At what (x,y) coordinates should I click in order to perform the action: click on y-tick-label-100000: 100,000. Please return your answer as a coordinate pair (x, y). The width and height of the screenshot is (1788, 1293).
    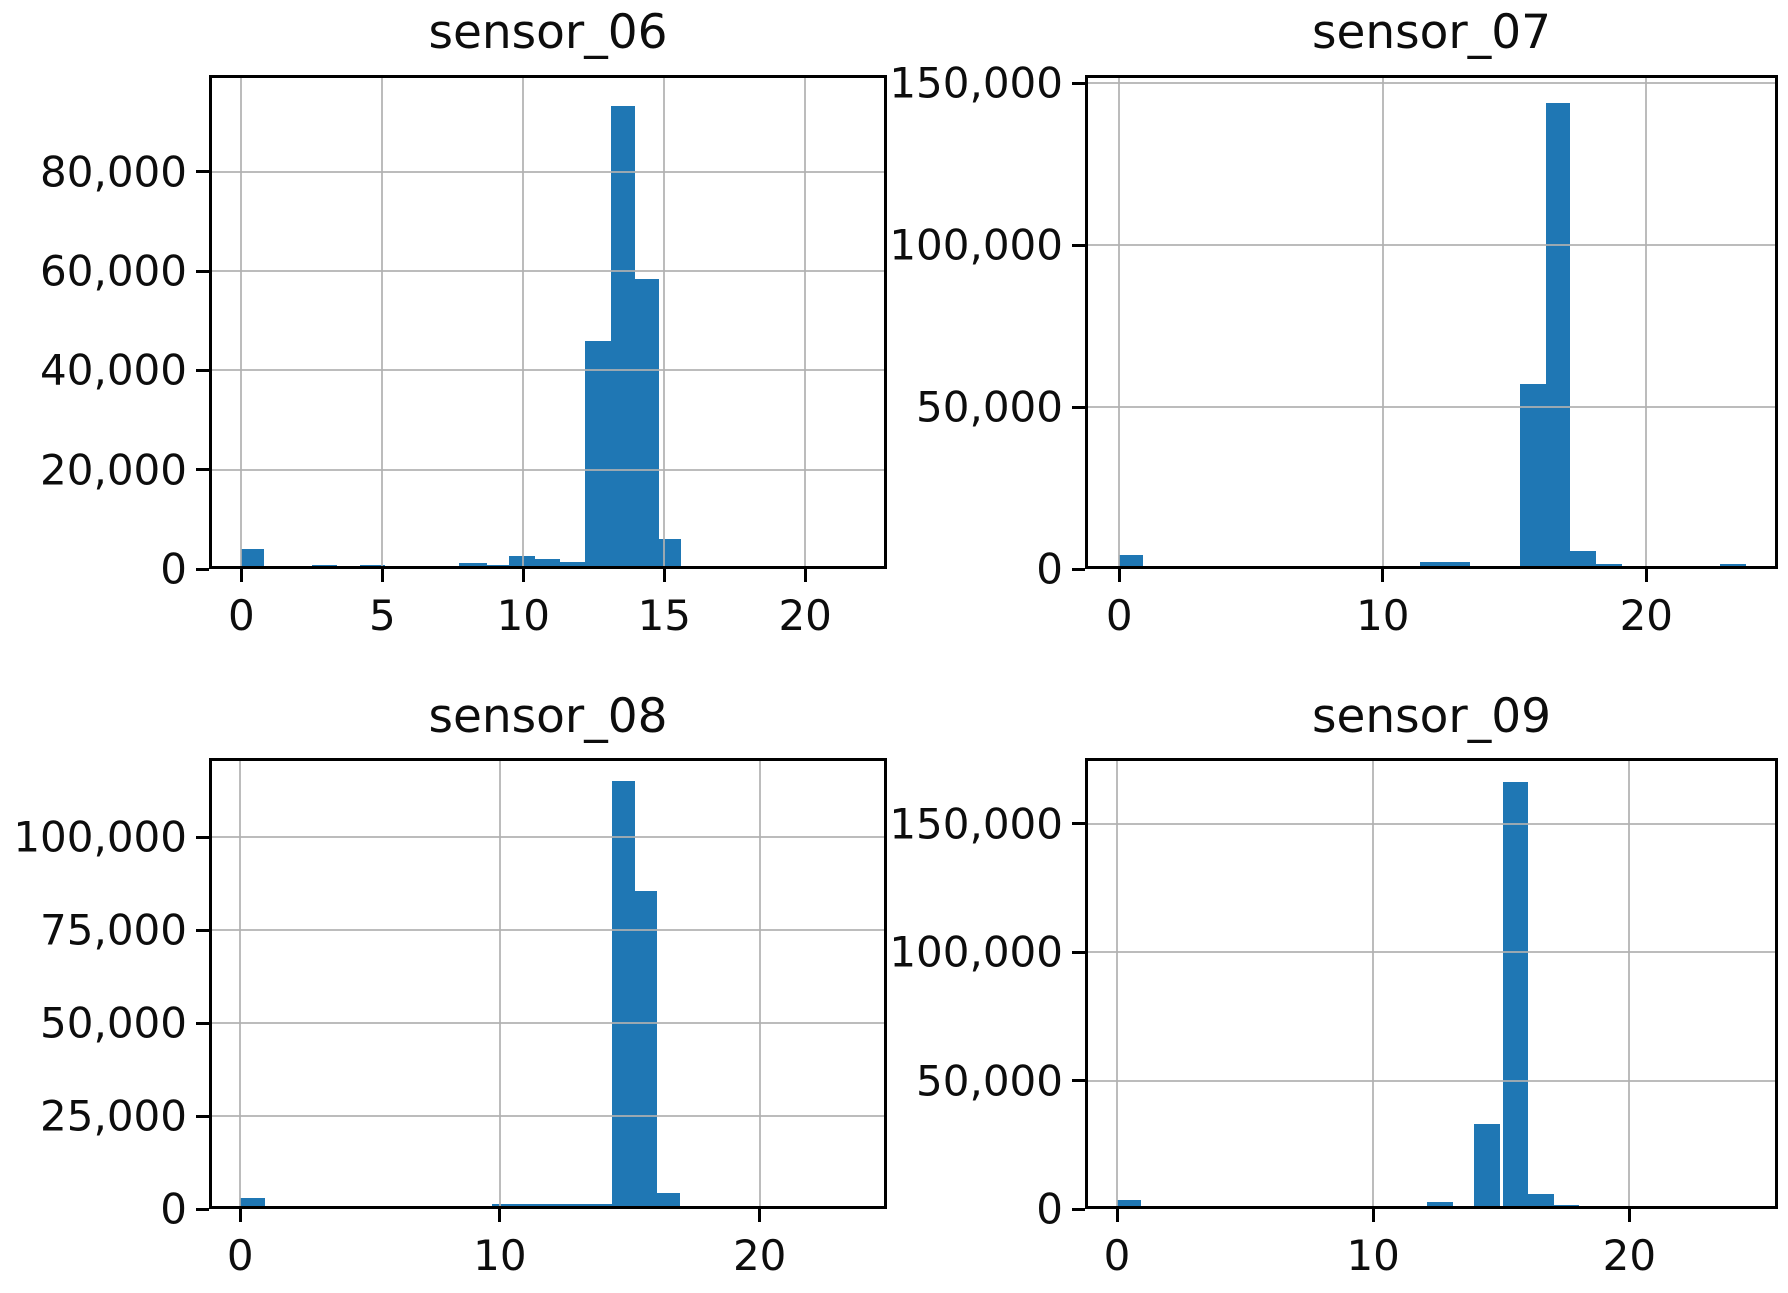
    Looking at the image, I should click on (976, 952).